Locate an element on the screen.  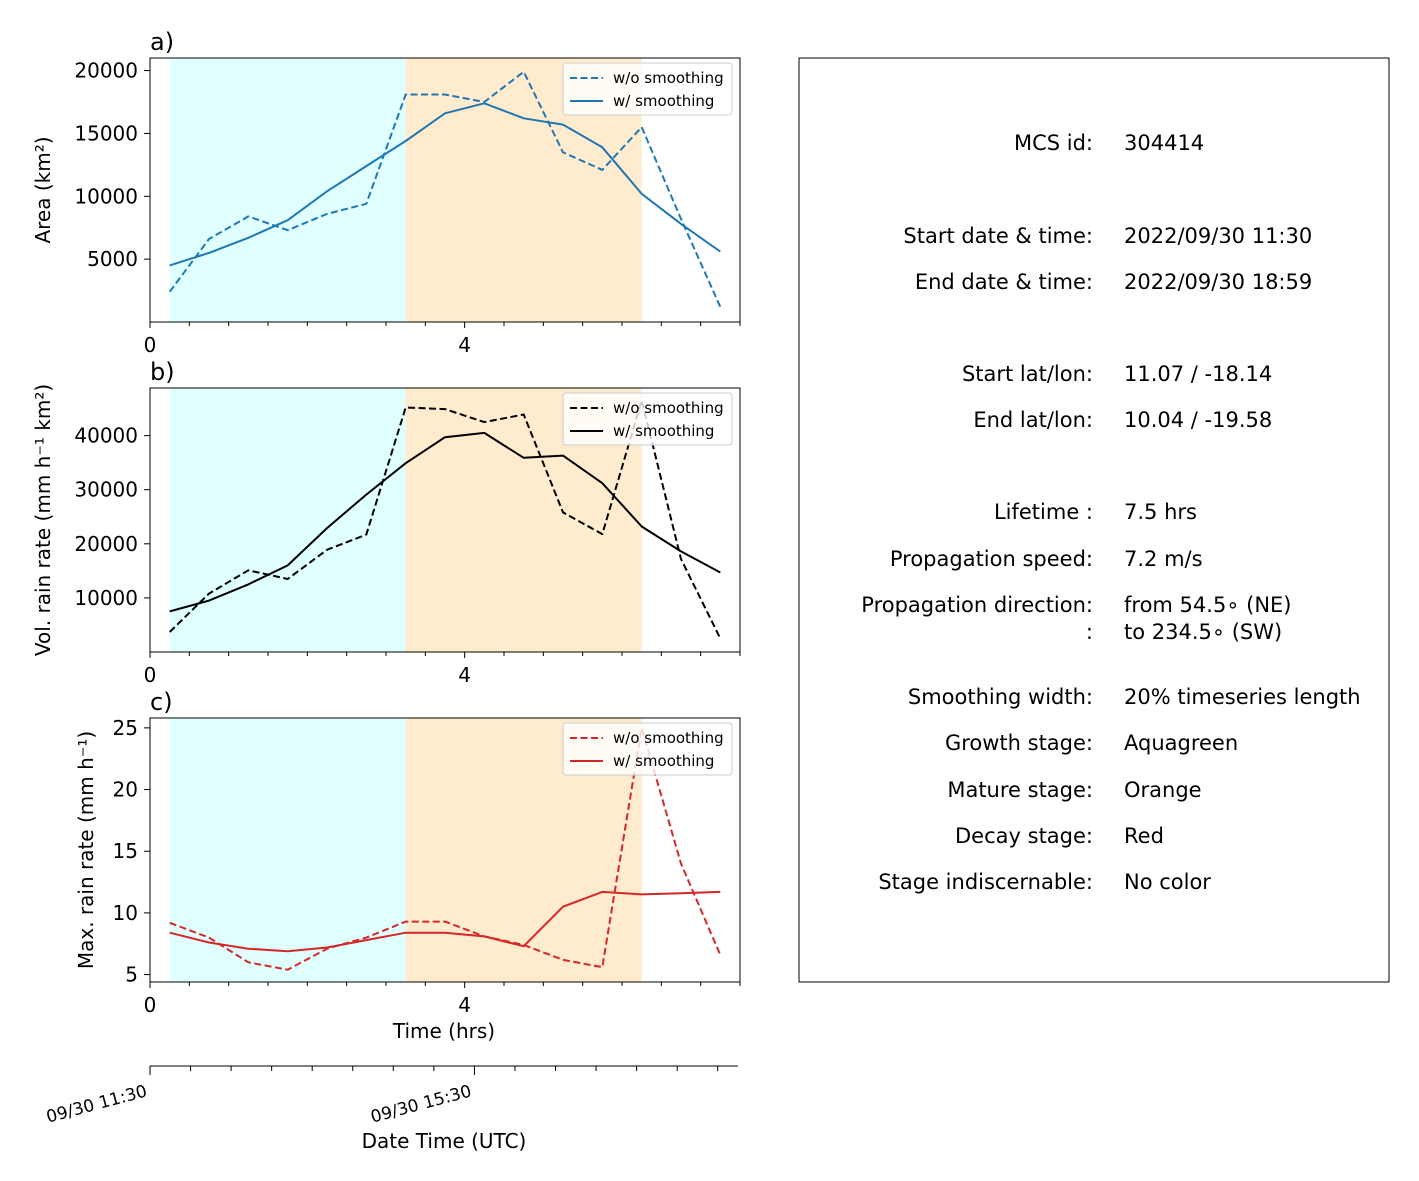
y-axis-label: Vol. rain rate (mm h⁻¹ km²) is located at coordinates (43, 520).